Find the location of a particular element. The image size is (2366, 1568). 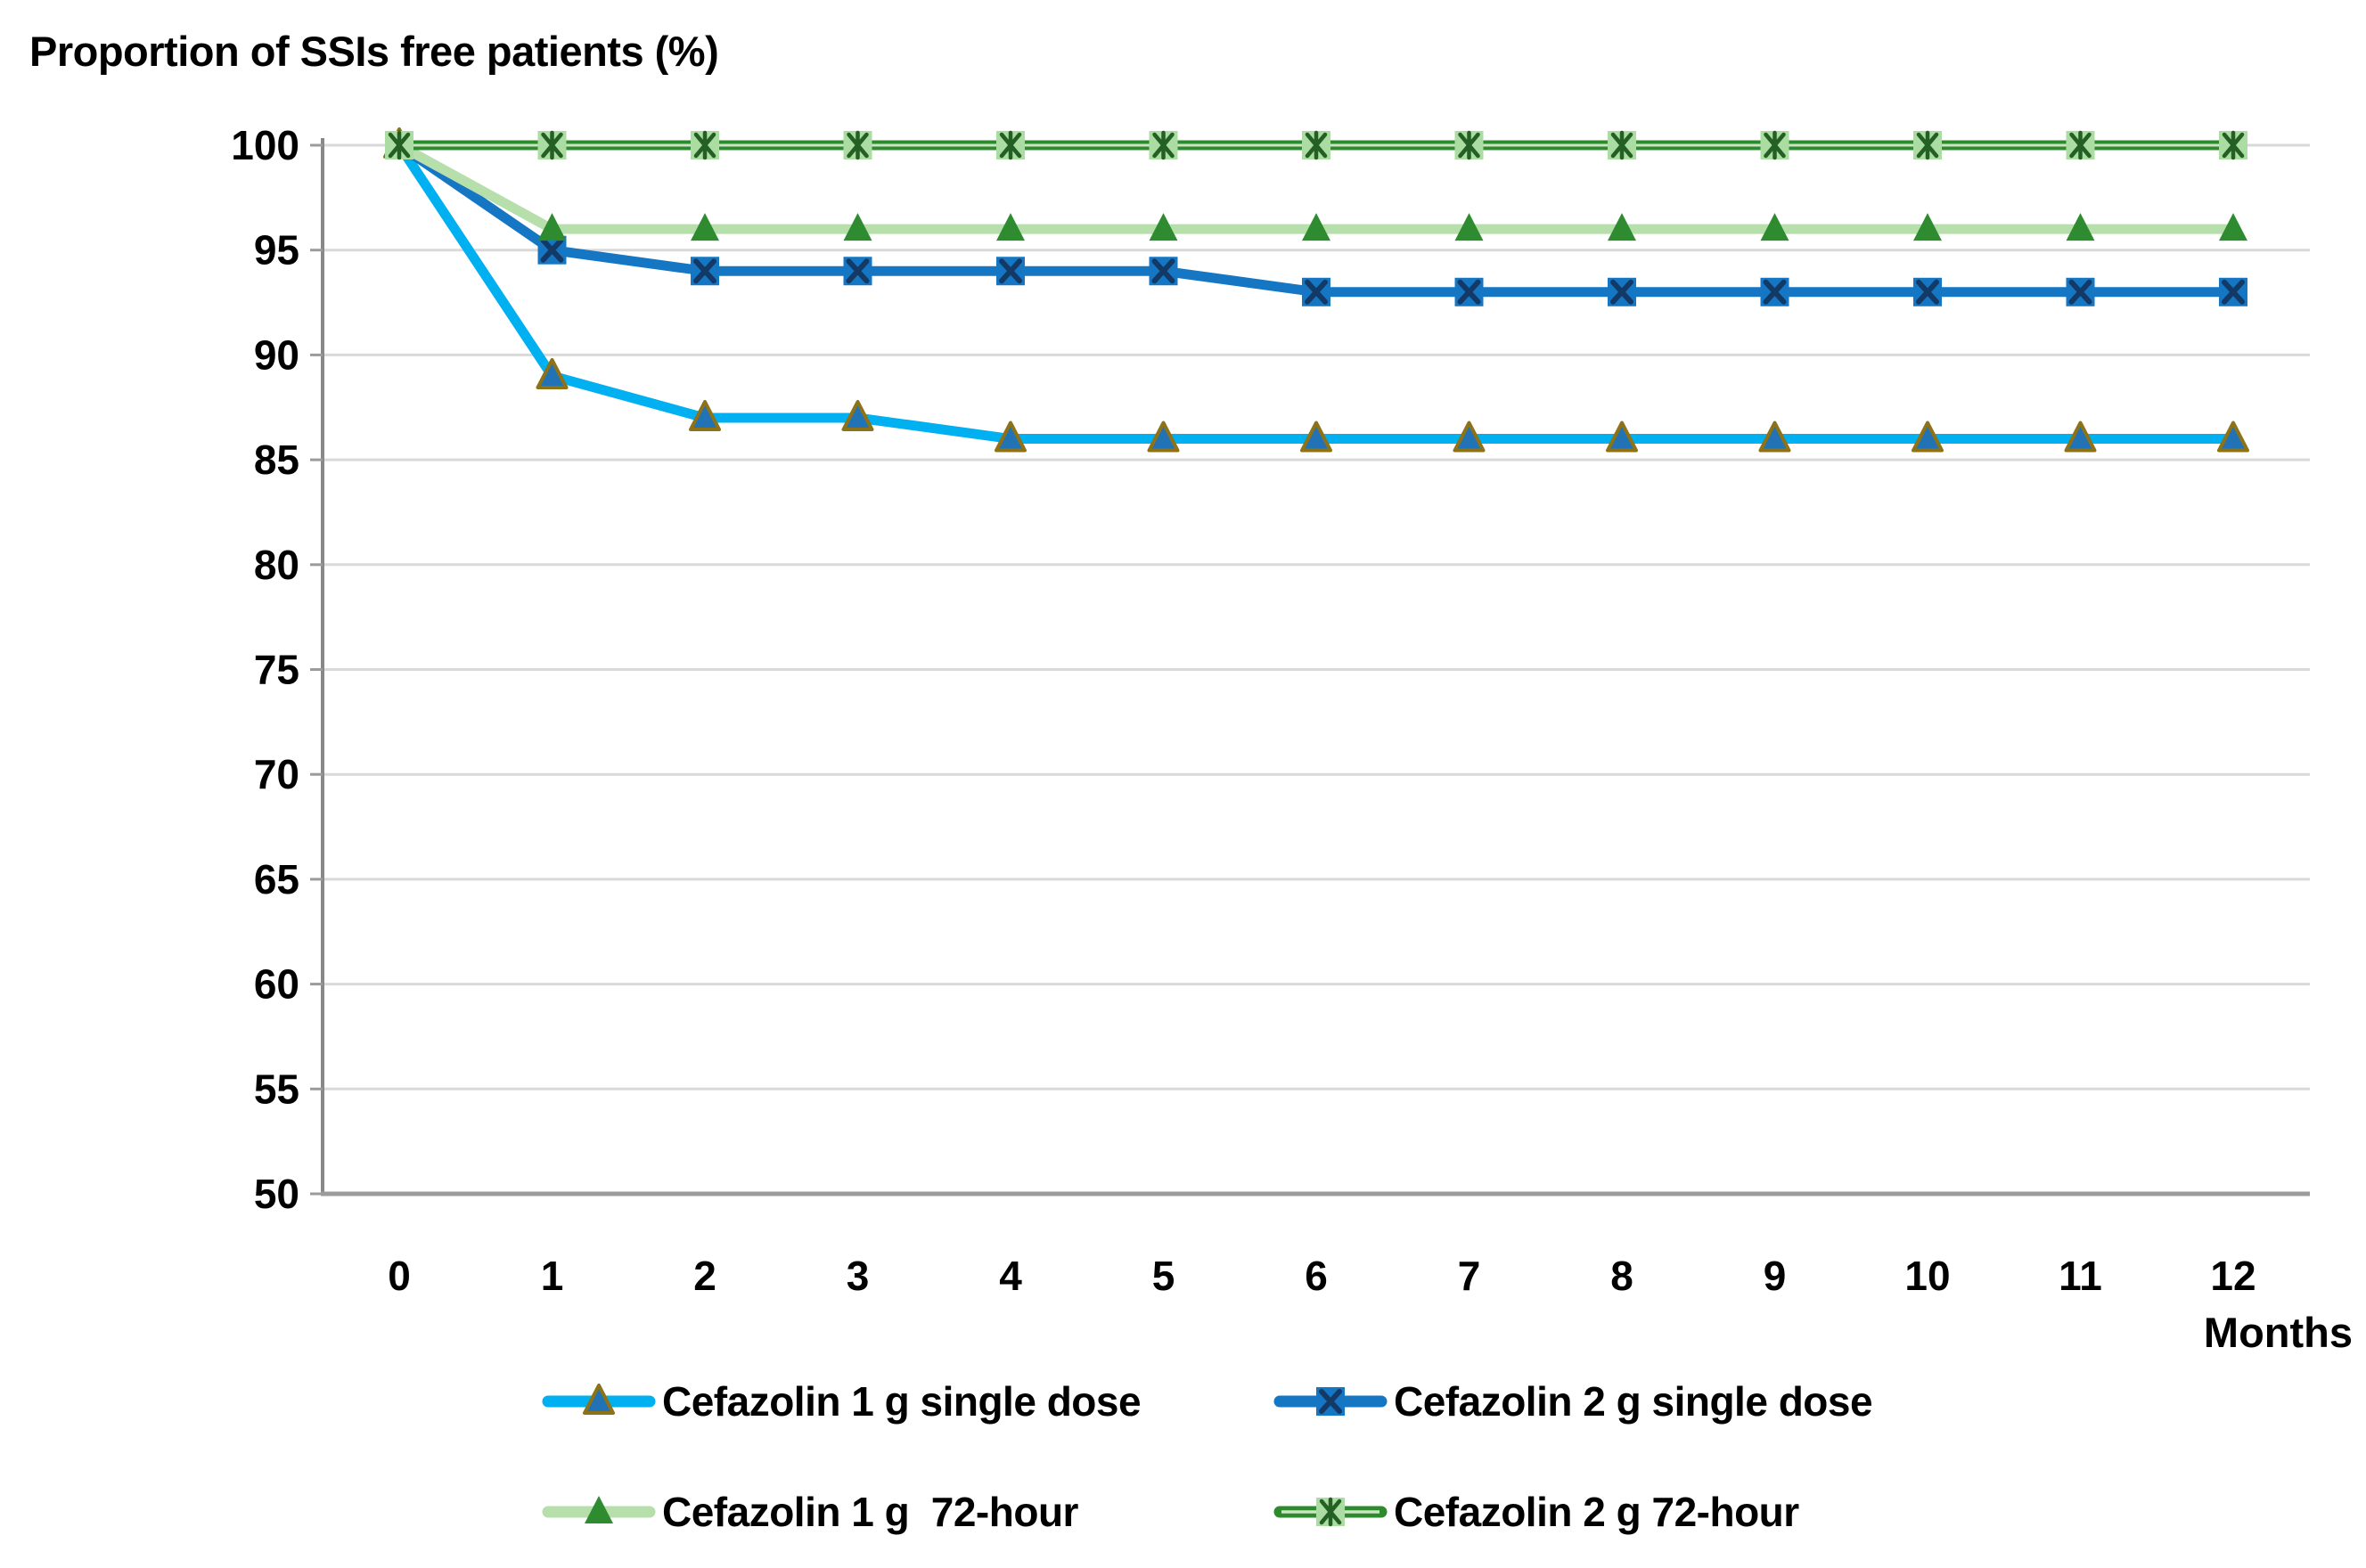

x-tick-label: 0 is located at coordinates (399, 1276).